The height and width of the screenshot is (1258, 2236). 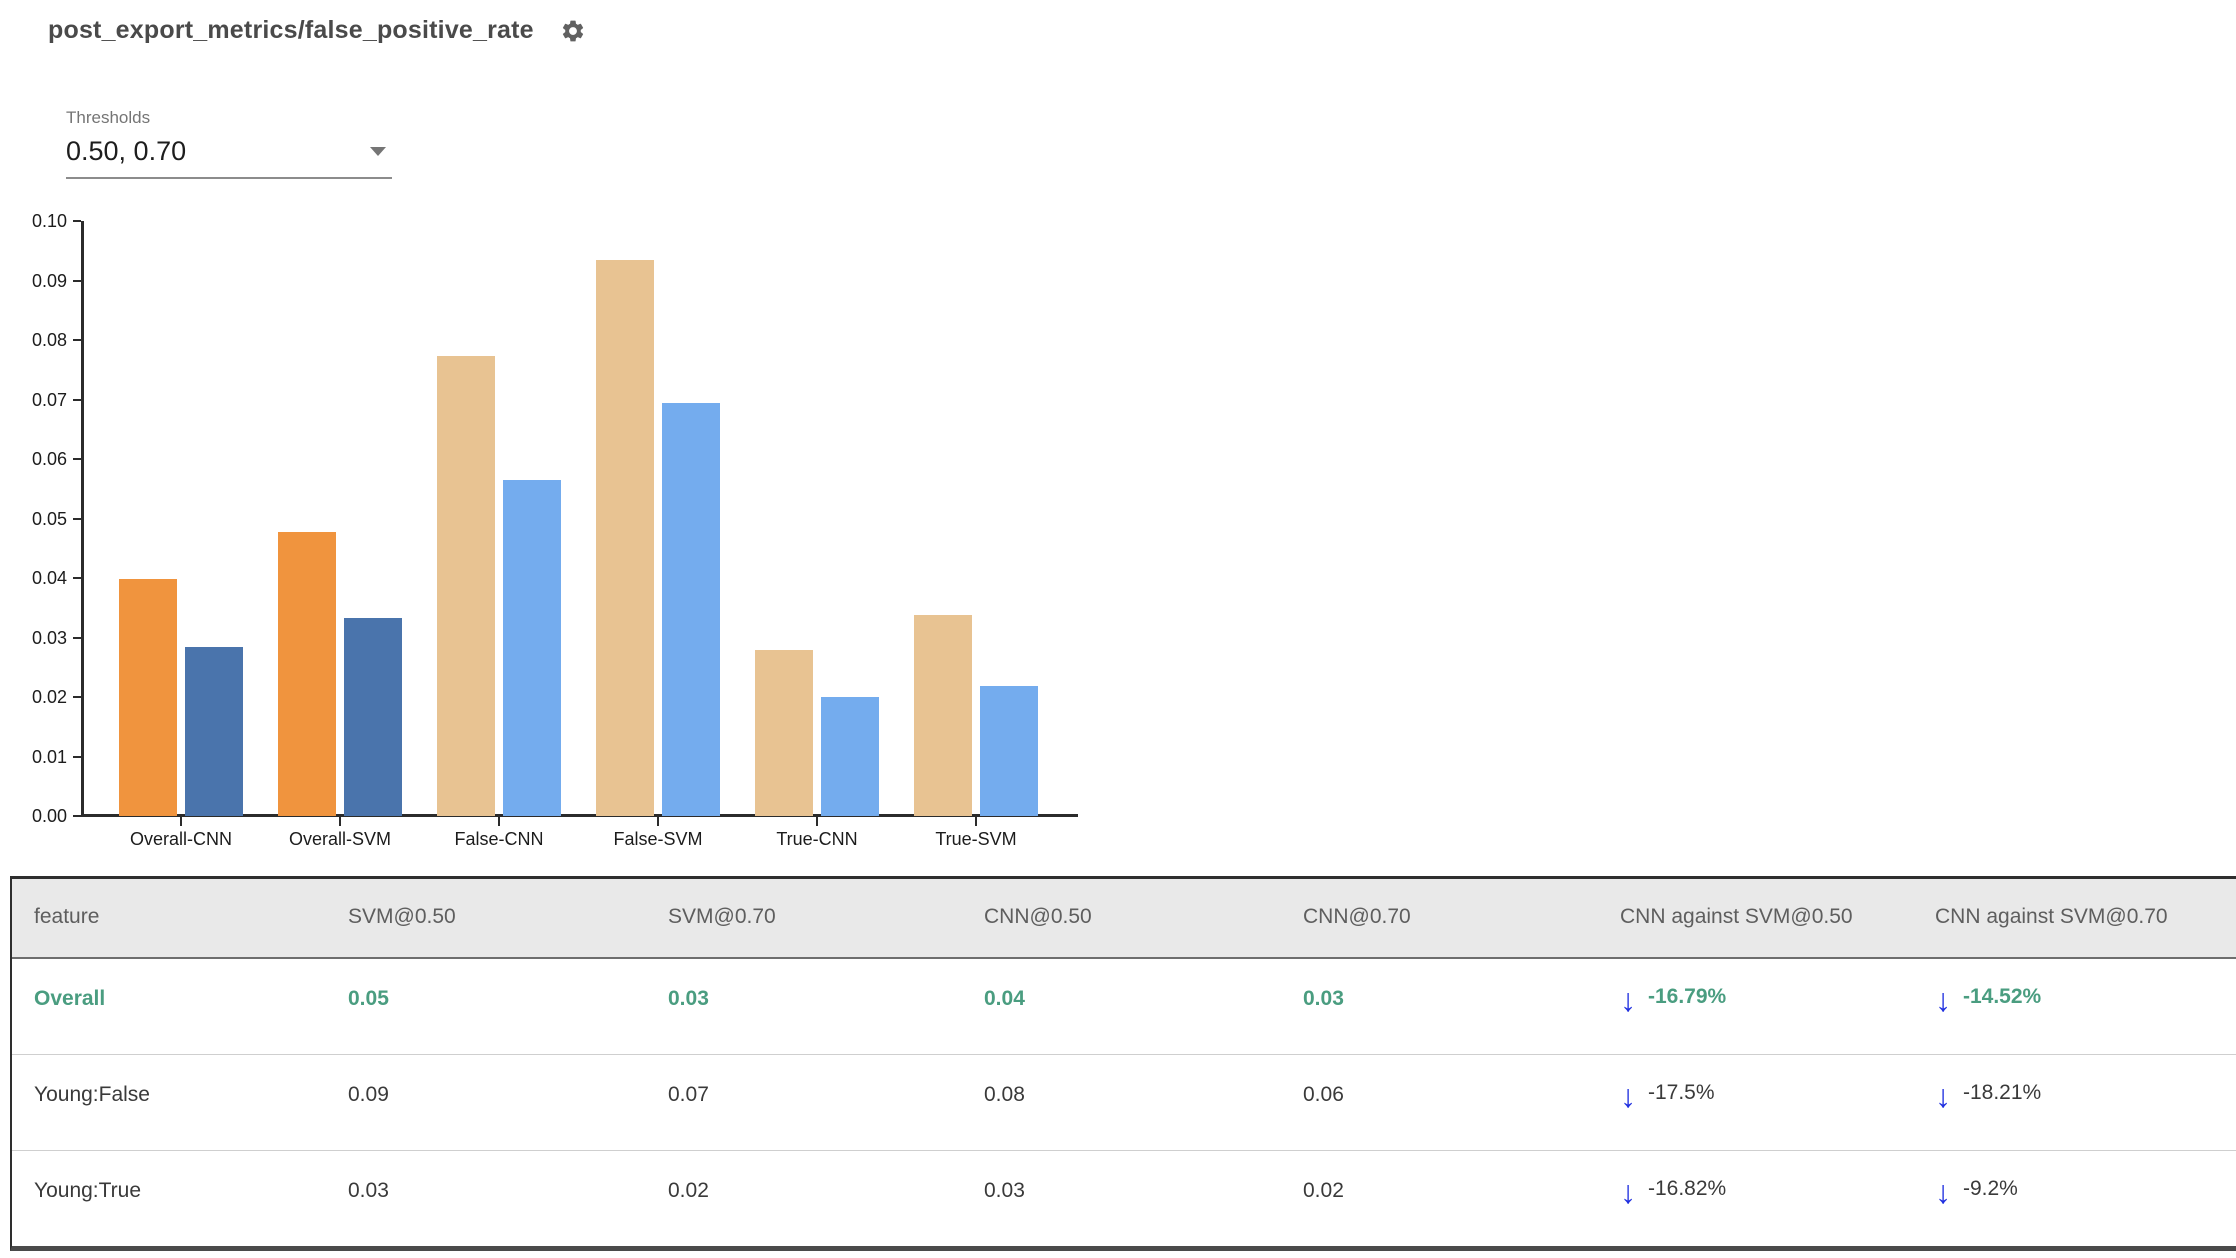 I want to click on bar-False-SVM-threshold-0.50, so click(x=625, y=538).